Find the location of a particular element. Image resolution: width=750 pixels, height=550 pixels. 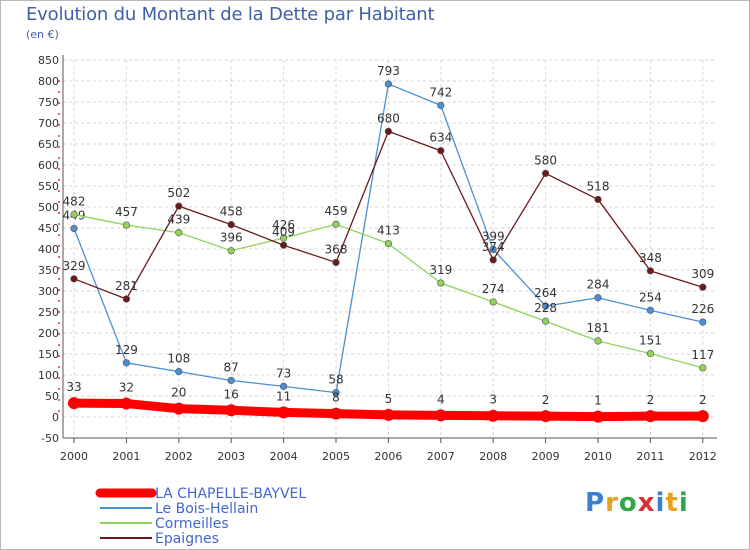

logo-letter: o is located at coordinates (628, 503).